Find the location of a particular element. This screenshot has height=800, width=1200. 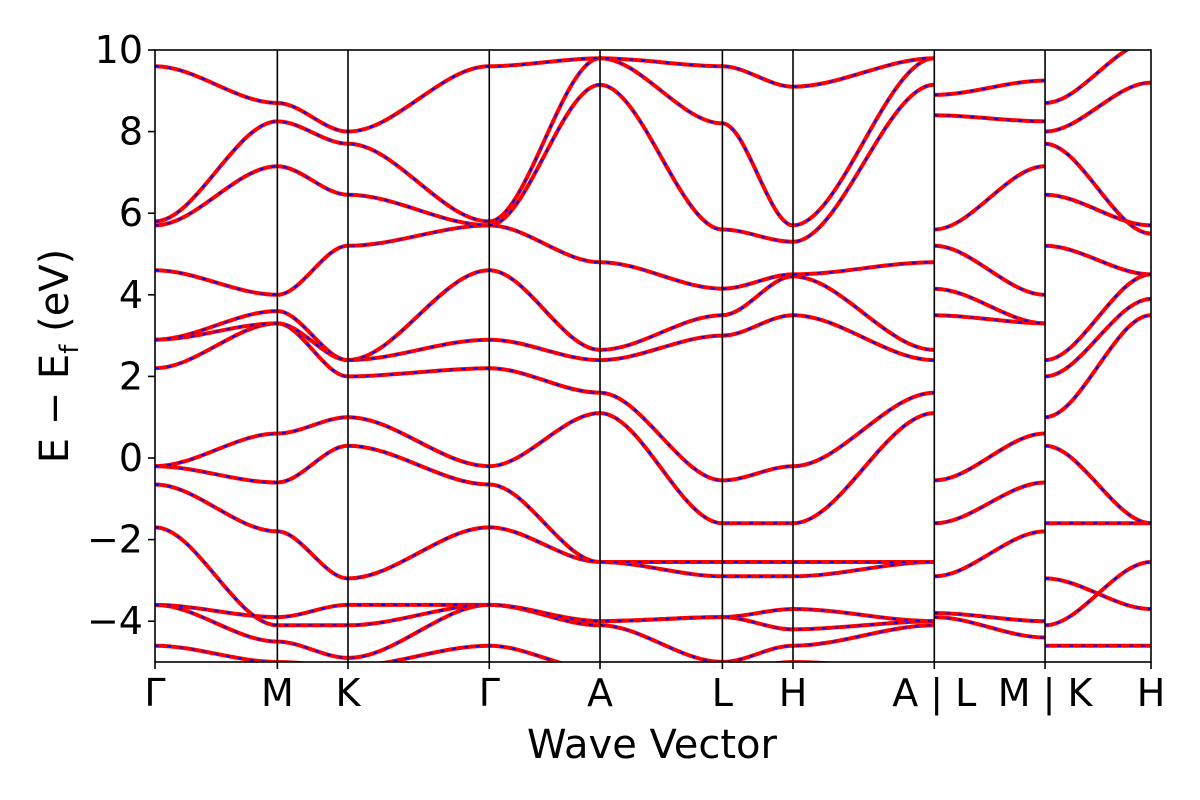

x-tick-label-8: M | K is located at coordinates (1046, 693).